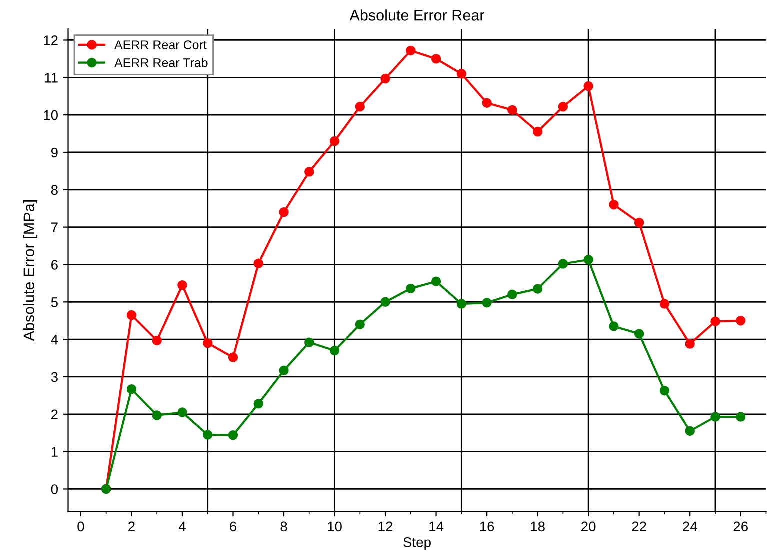 This screenshot has height=558, width=767. What do you see at coordinates (54, 303) in the screenshot?
I see `y-tick-label: 5` at bounding box center [54, 303].